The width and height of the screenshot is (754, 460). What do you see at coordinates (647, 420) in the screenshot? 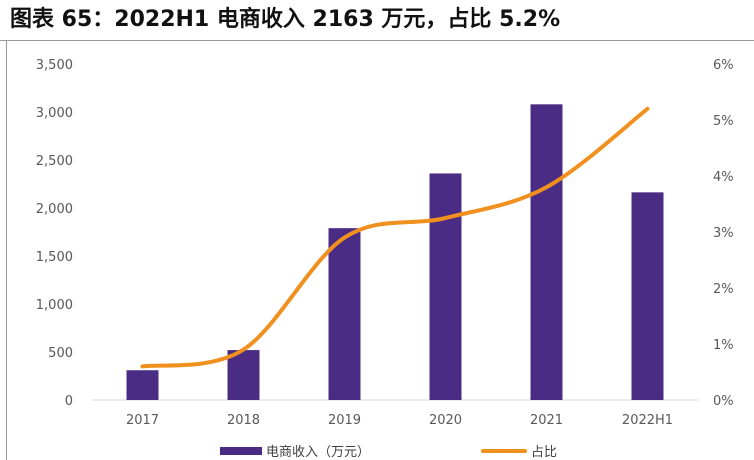
I see `x-tick-label: 2022H1` at bounding box center [647, 420].